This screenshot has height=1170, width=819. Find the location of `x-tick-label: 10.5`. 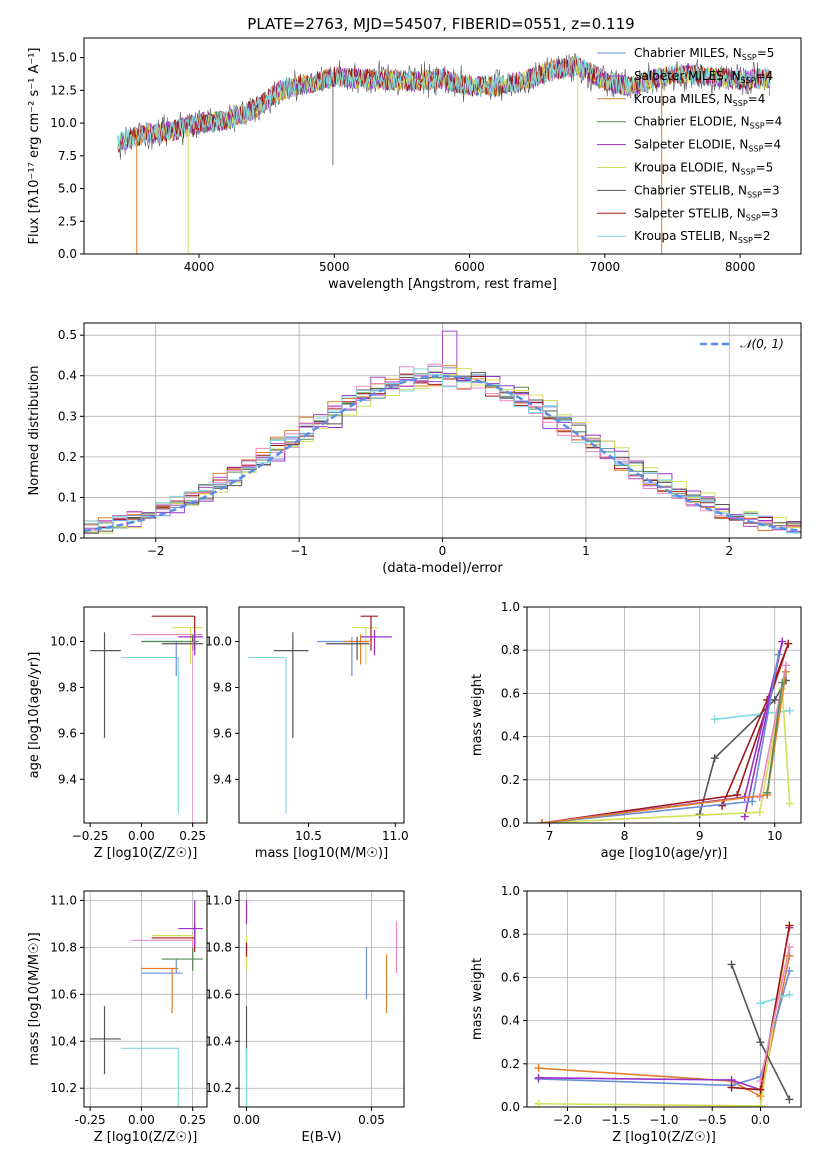

x-tick-label: 10.5 is located at coordinates (308, 836).